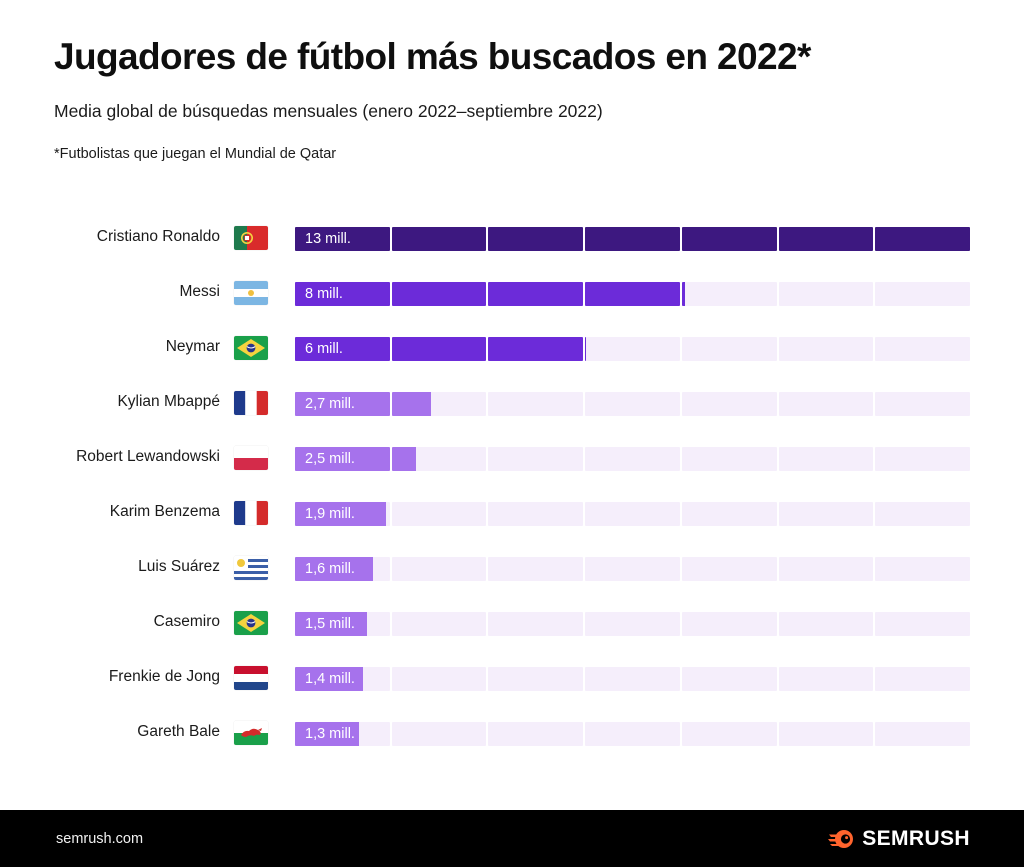 The width and height of the screenshot is (1024, 867). I want to click on player-name: Frenkie de Jong, so click(164, 676).